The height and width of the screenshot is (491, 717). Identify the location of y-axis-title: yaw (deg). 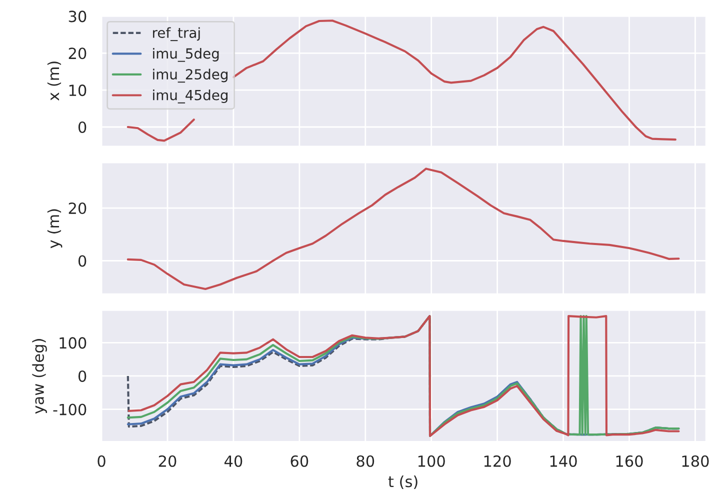
(39, 376).